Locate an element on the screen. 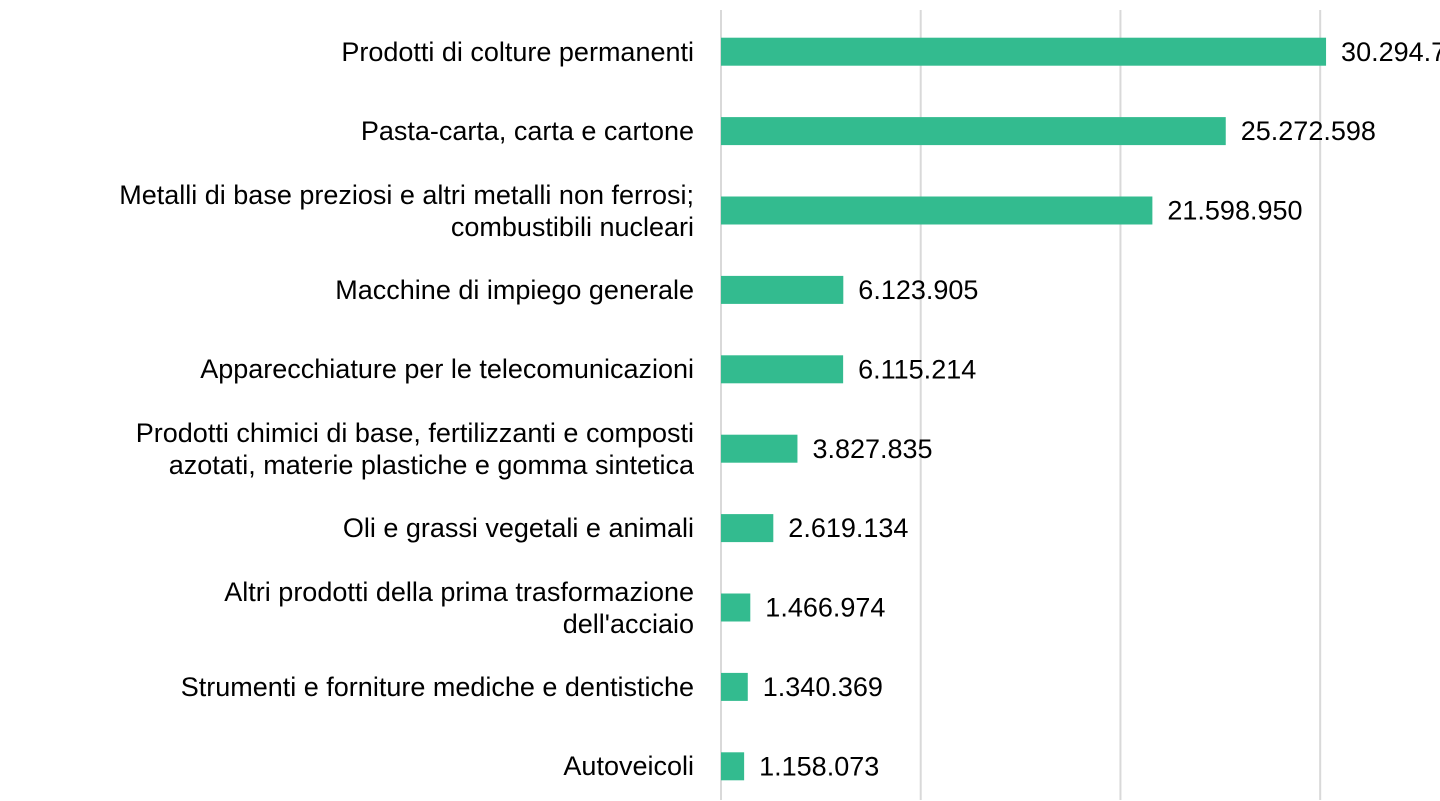  category-label: Prodotti di colture permanenti is located at coordinates (517, 51).